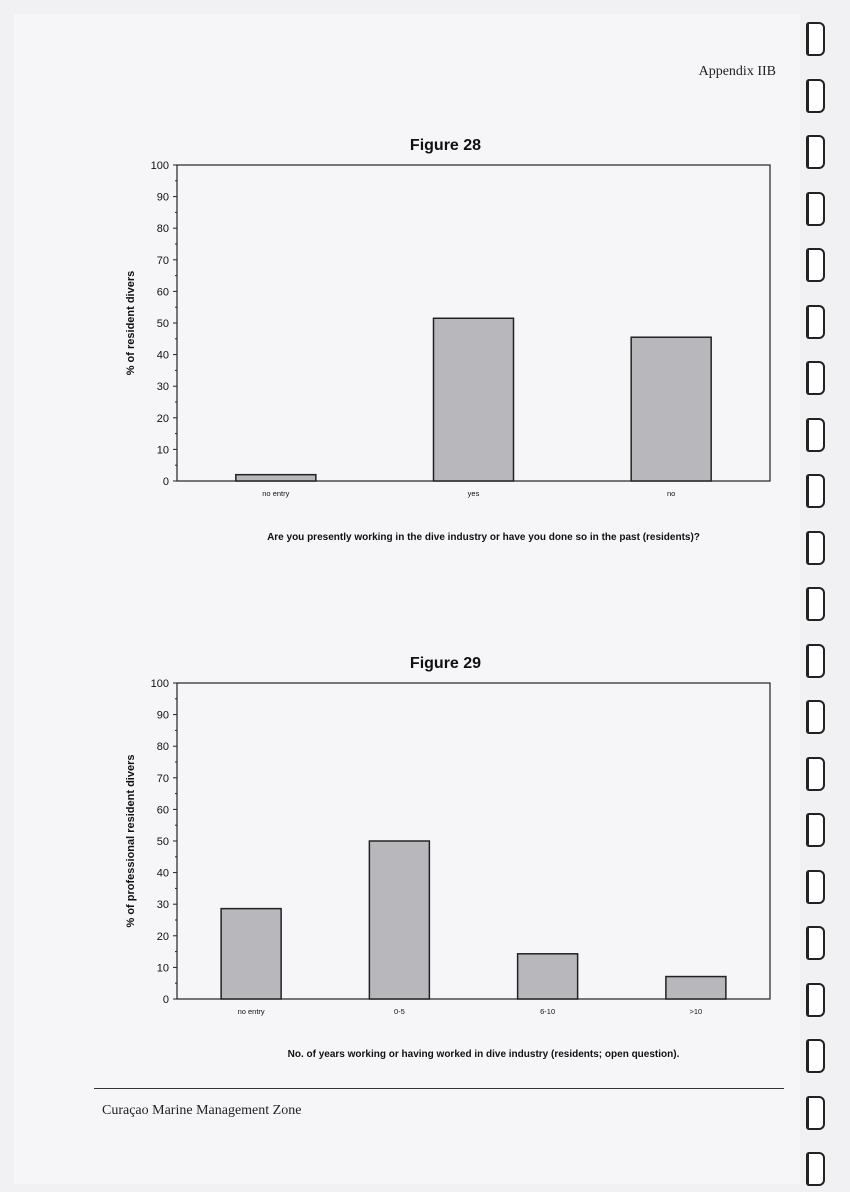 Image resolution: width=850 pixels, height=1192 pixels. What do you see at coordinates (445, 145) in the screenshot?
I see `chart-title: Figure 28` at bounding box center [445, 145].